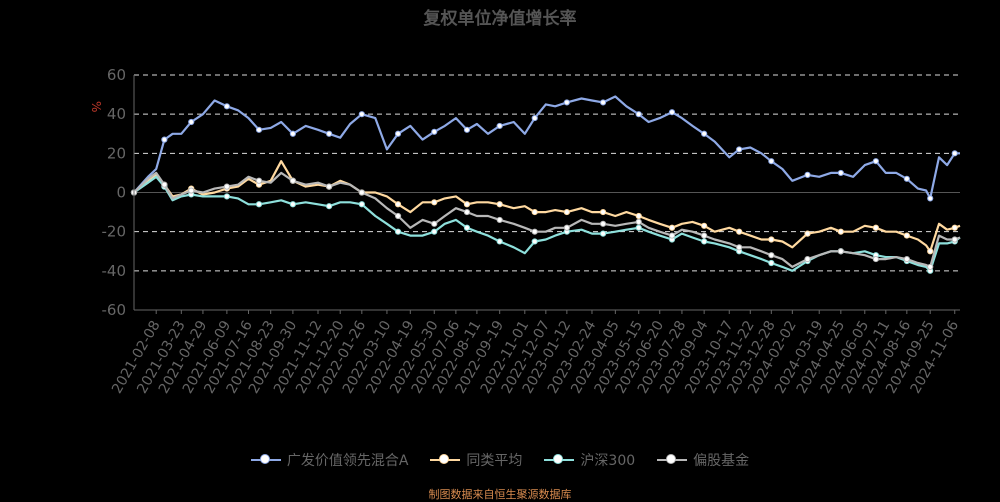  What do you see at coordinates (116, 75) in the screenshot?
I see `y-tick-label: 60` at bounding box center [116, 75].